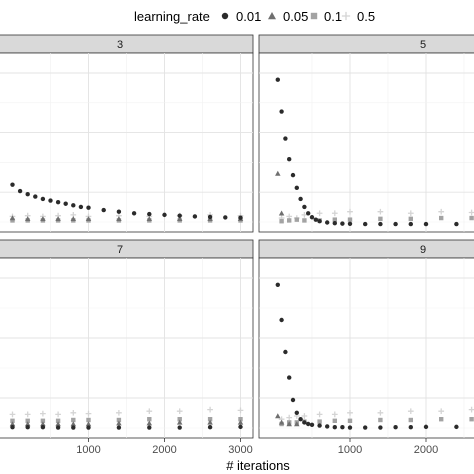 This screenshot has width=474, height=474. Describe the element at coordinates (314, 16) in the screenshot. I see `legend-key-square` at that location.